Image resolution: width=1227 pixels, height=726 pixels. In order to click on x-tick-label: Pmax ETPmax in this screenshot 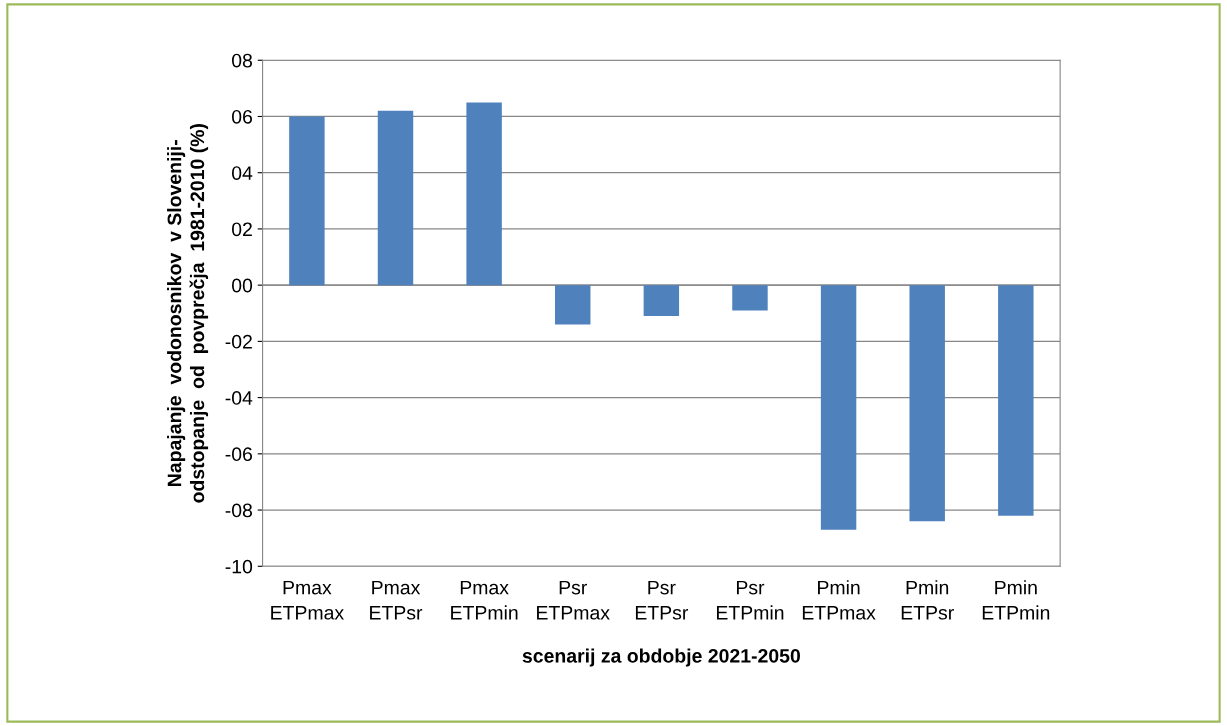, I will do `click(307, 600)`.